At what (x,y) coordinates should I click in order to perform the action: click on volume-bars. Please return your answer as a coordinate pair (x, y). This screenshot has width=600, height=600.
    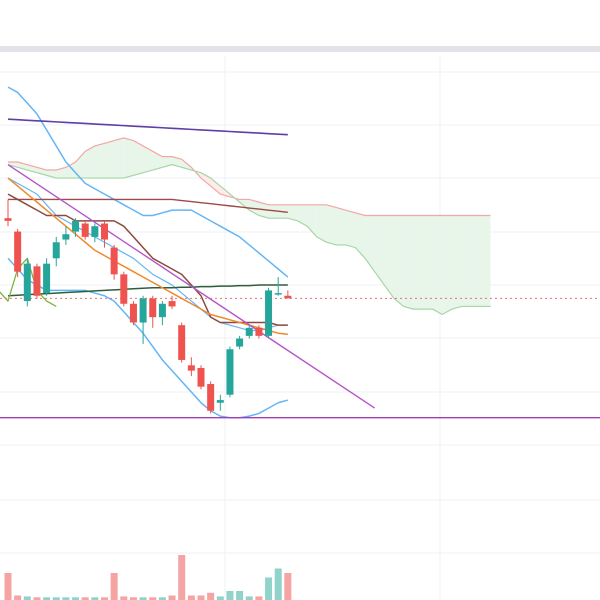
    Looking at the image, I should click on (148, 577).